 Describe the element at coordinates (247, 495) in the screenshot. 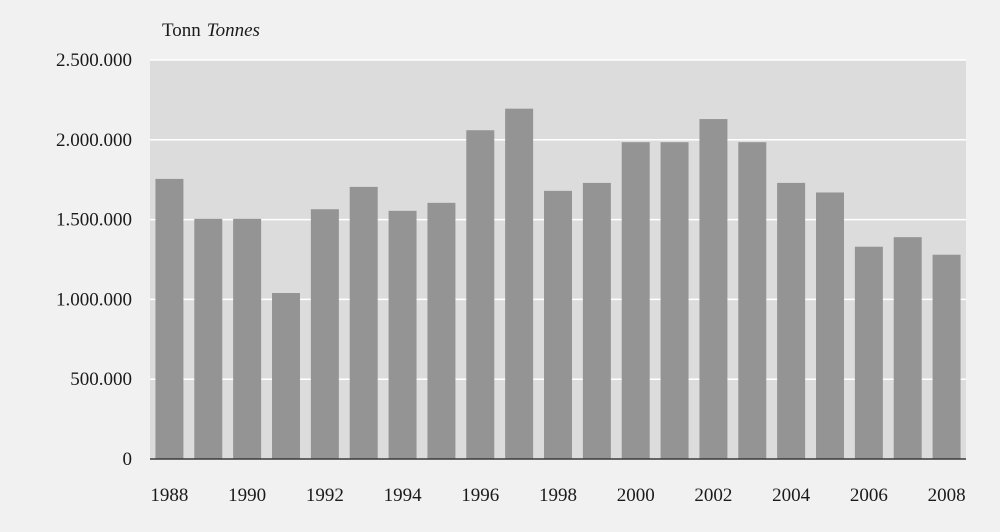

I see `x-tick-label: 1990` at that location.